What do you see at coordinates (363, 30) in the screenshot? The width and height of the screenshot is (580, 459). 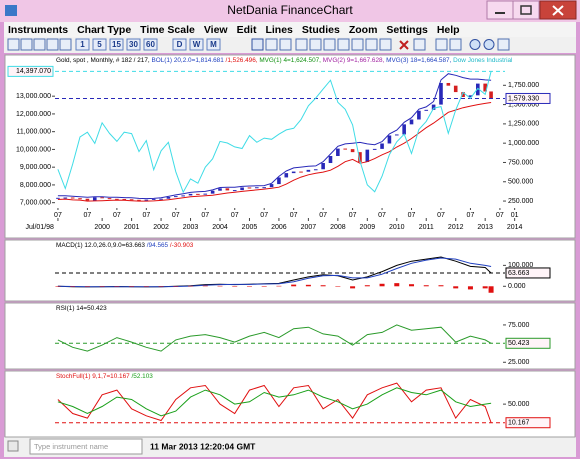 I see `menu-item: Zoom` at bounding box center [363, 30].